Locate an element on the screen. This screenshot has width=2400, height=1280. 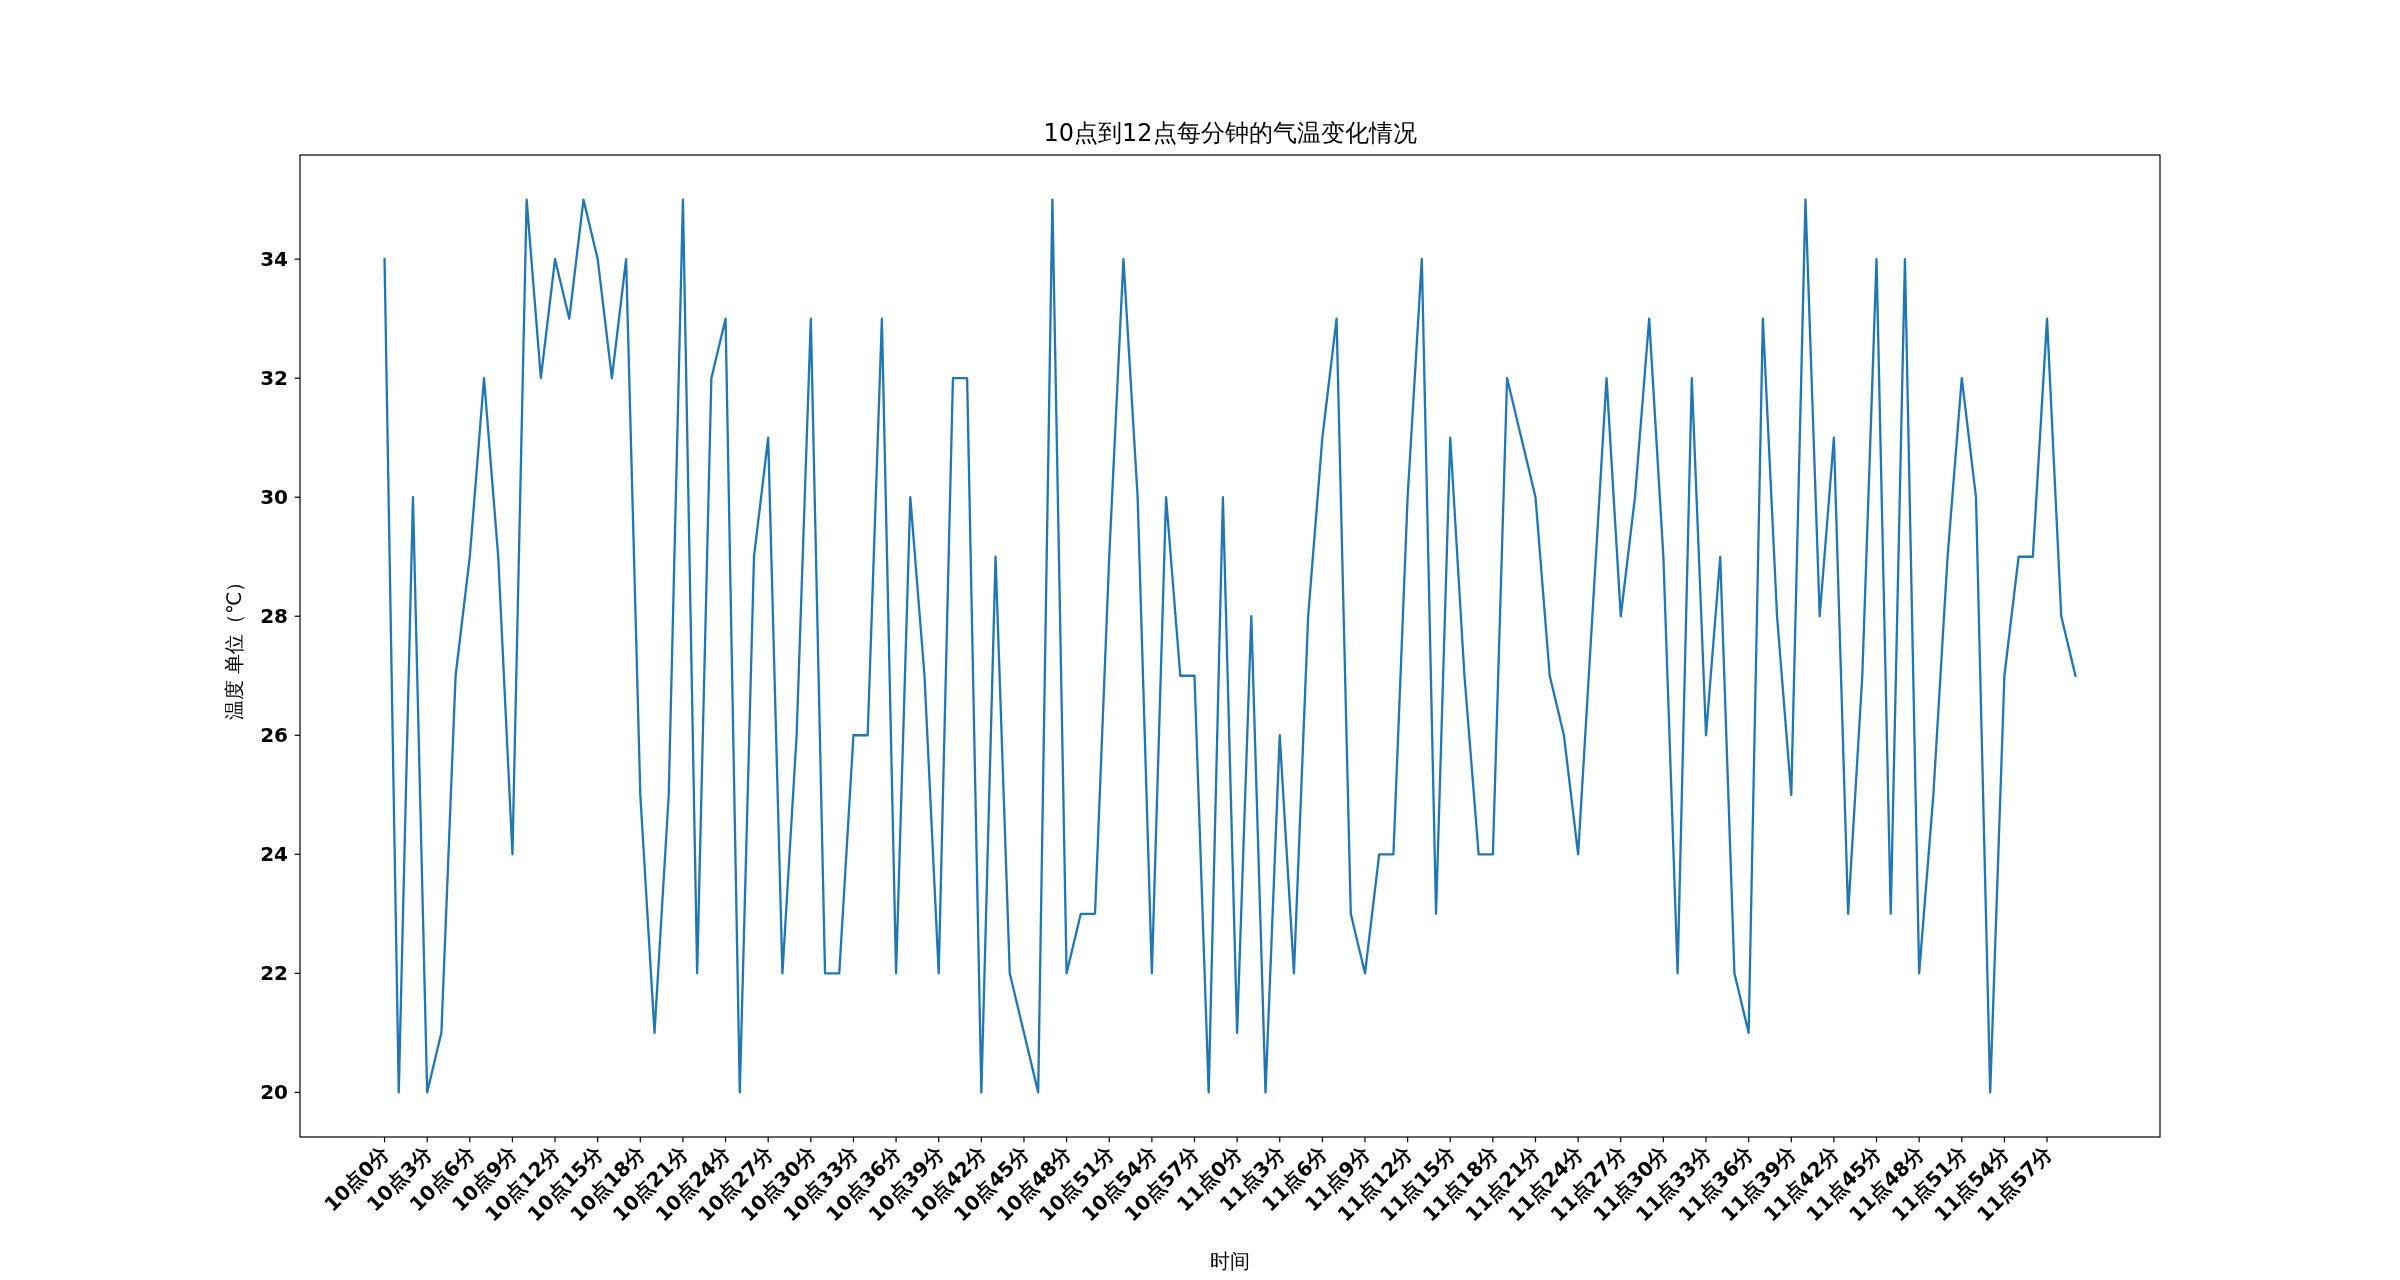
y-tick-label: 20 is located at coordinates (274, 1092).